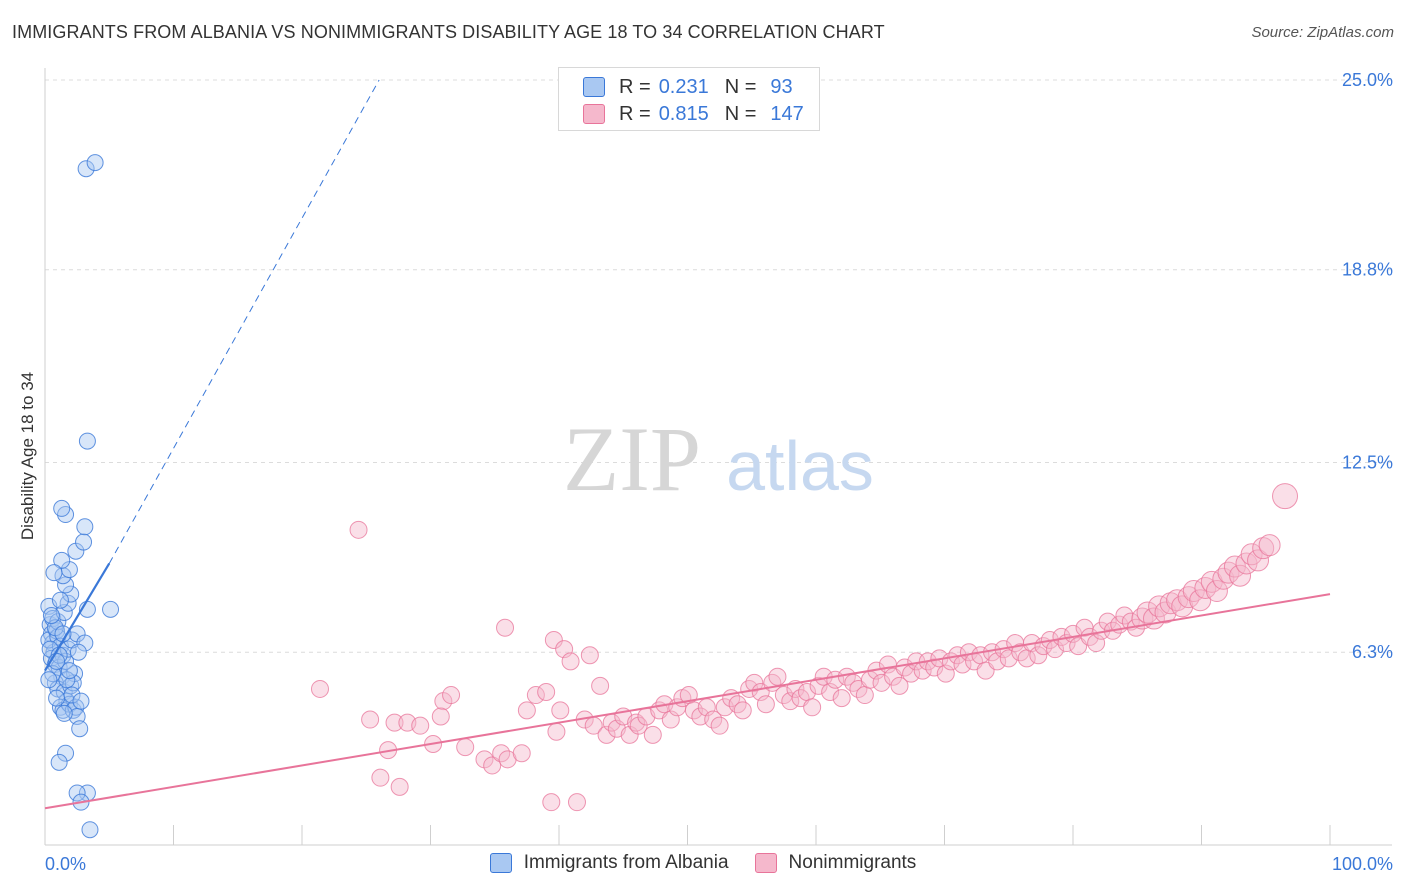 The image size is (1406, 892). What do you see at coordinates (800, 466) in the screenshot?
I see `watermark-atlas: atlas` at bounding box center [800, 466].